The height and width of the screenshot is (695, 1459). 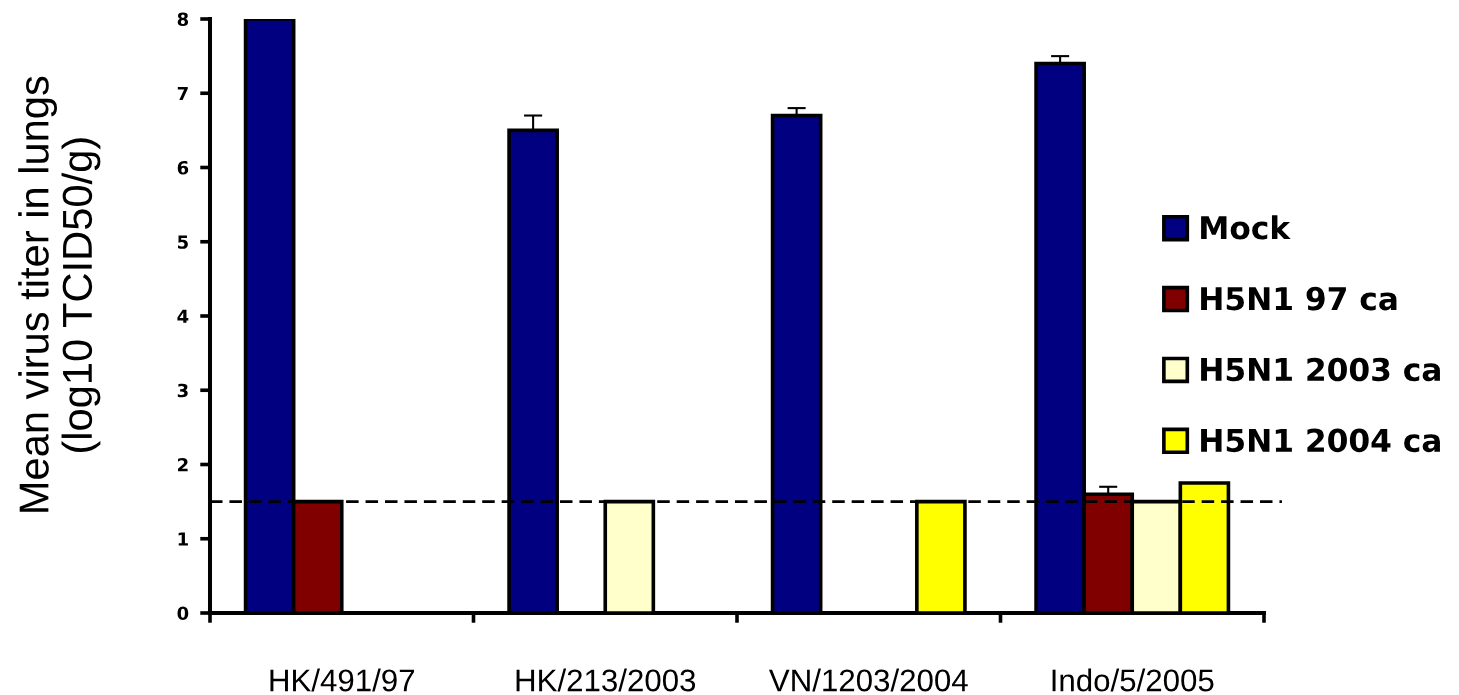 What do you see at coordinates (1320, 369) in the screenshot?
I see `legend-label: H5N1 2003 ca` at bounding box center [1320, 369].